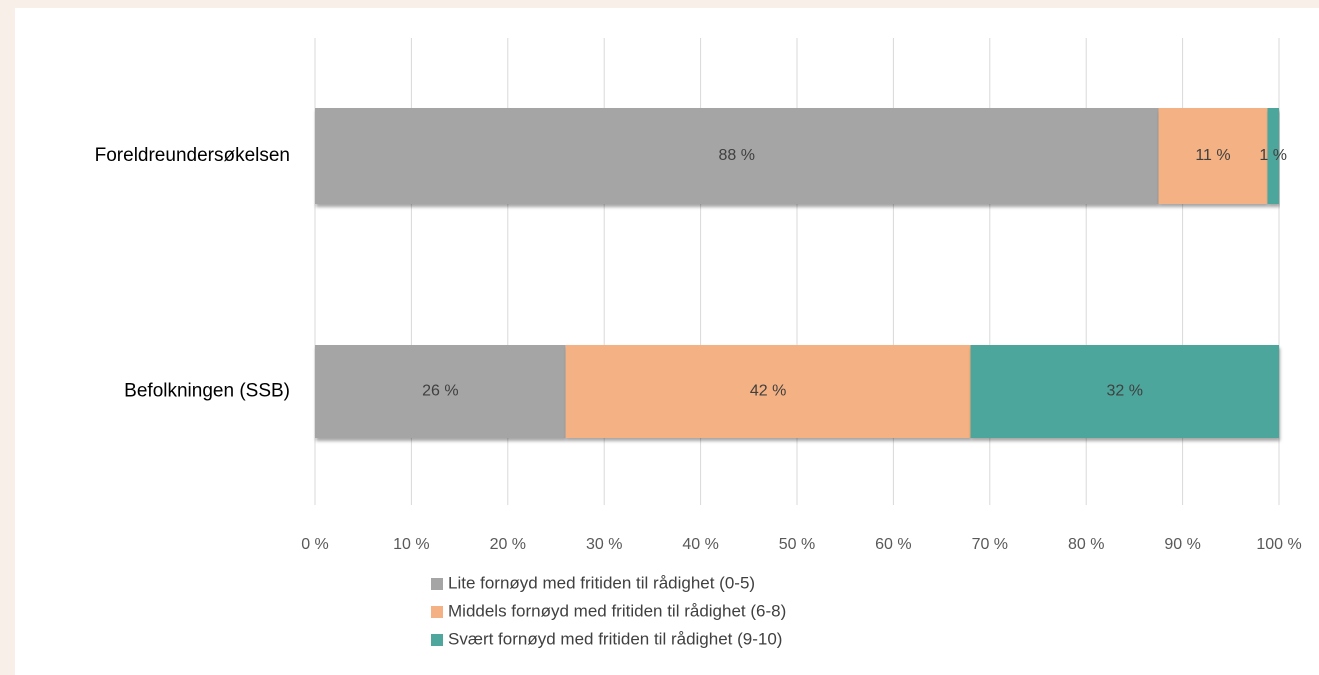 This screenshot has width=1319, height=675. Describe the element at coordinates (315, 544) in the screenshot. I see `x-tick-label: 0 %` at that location.